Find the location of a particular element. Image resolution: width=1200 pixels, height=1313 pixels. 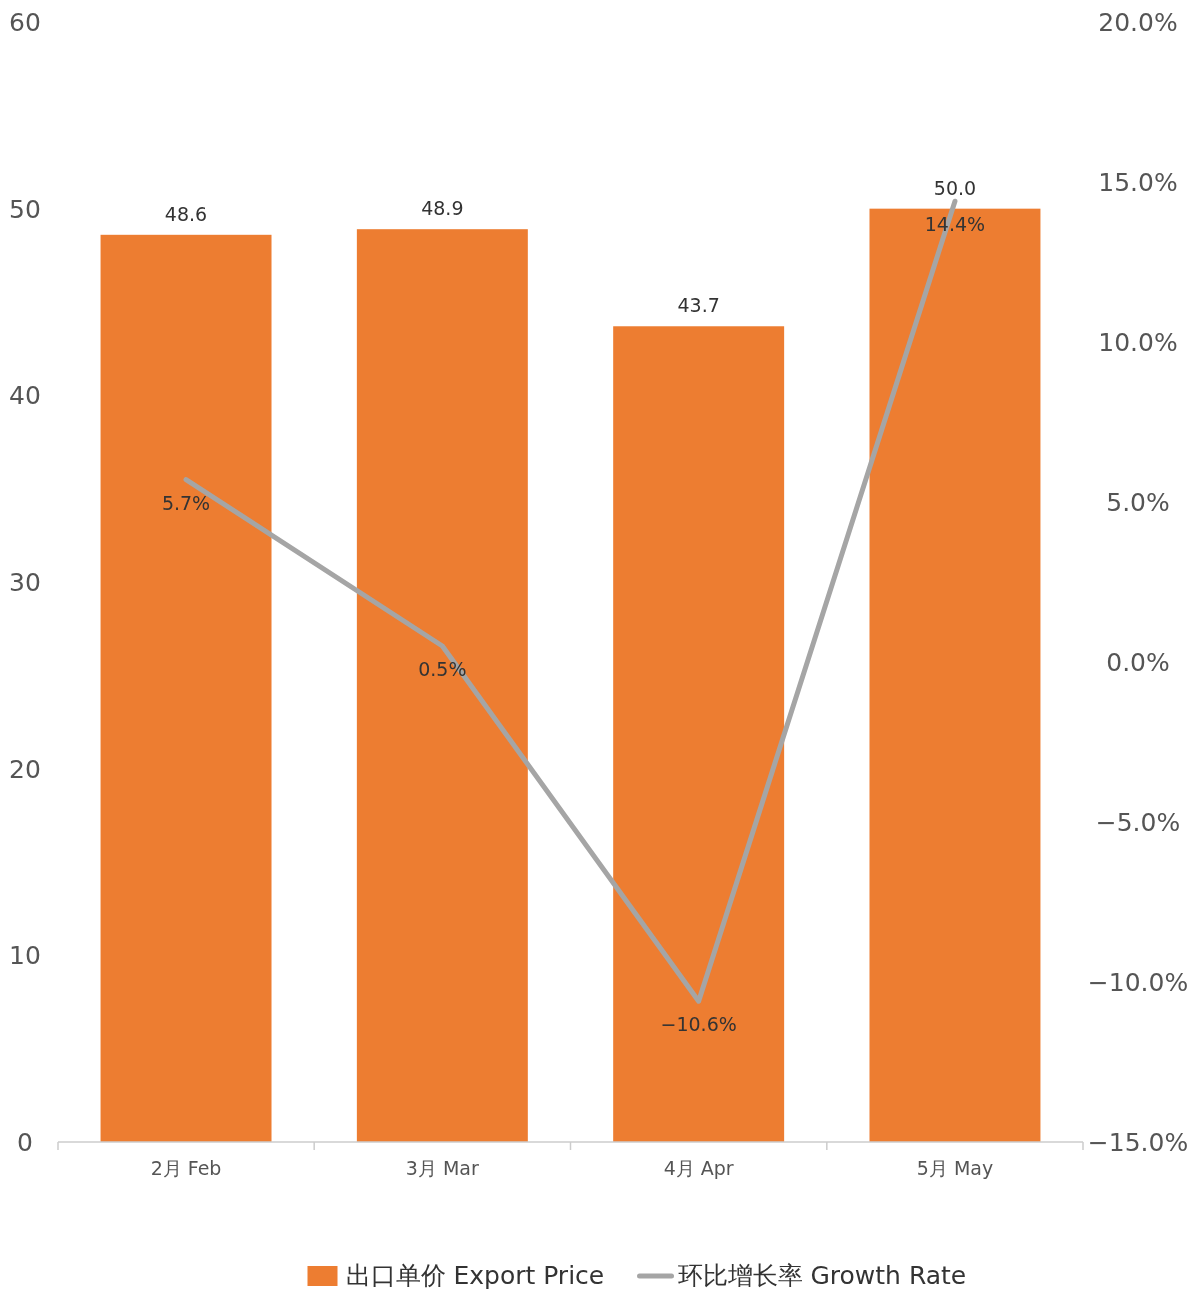

y2-tick-label: −5.0% is located at coordinates (1138, 822).